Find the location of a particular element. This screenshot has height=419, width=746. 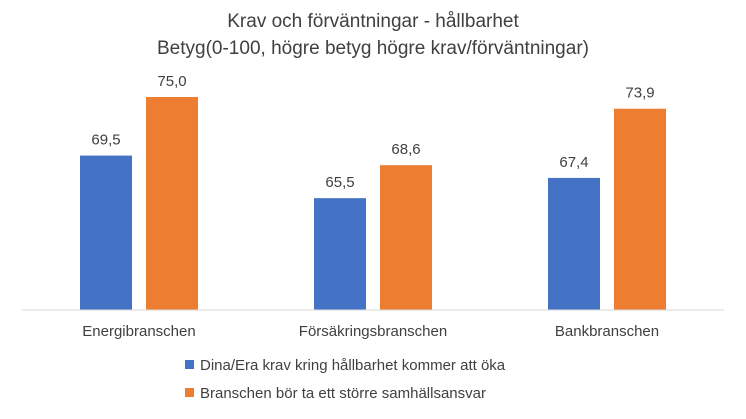

data-label: 67,4 is located at coordinates (573, 162).